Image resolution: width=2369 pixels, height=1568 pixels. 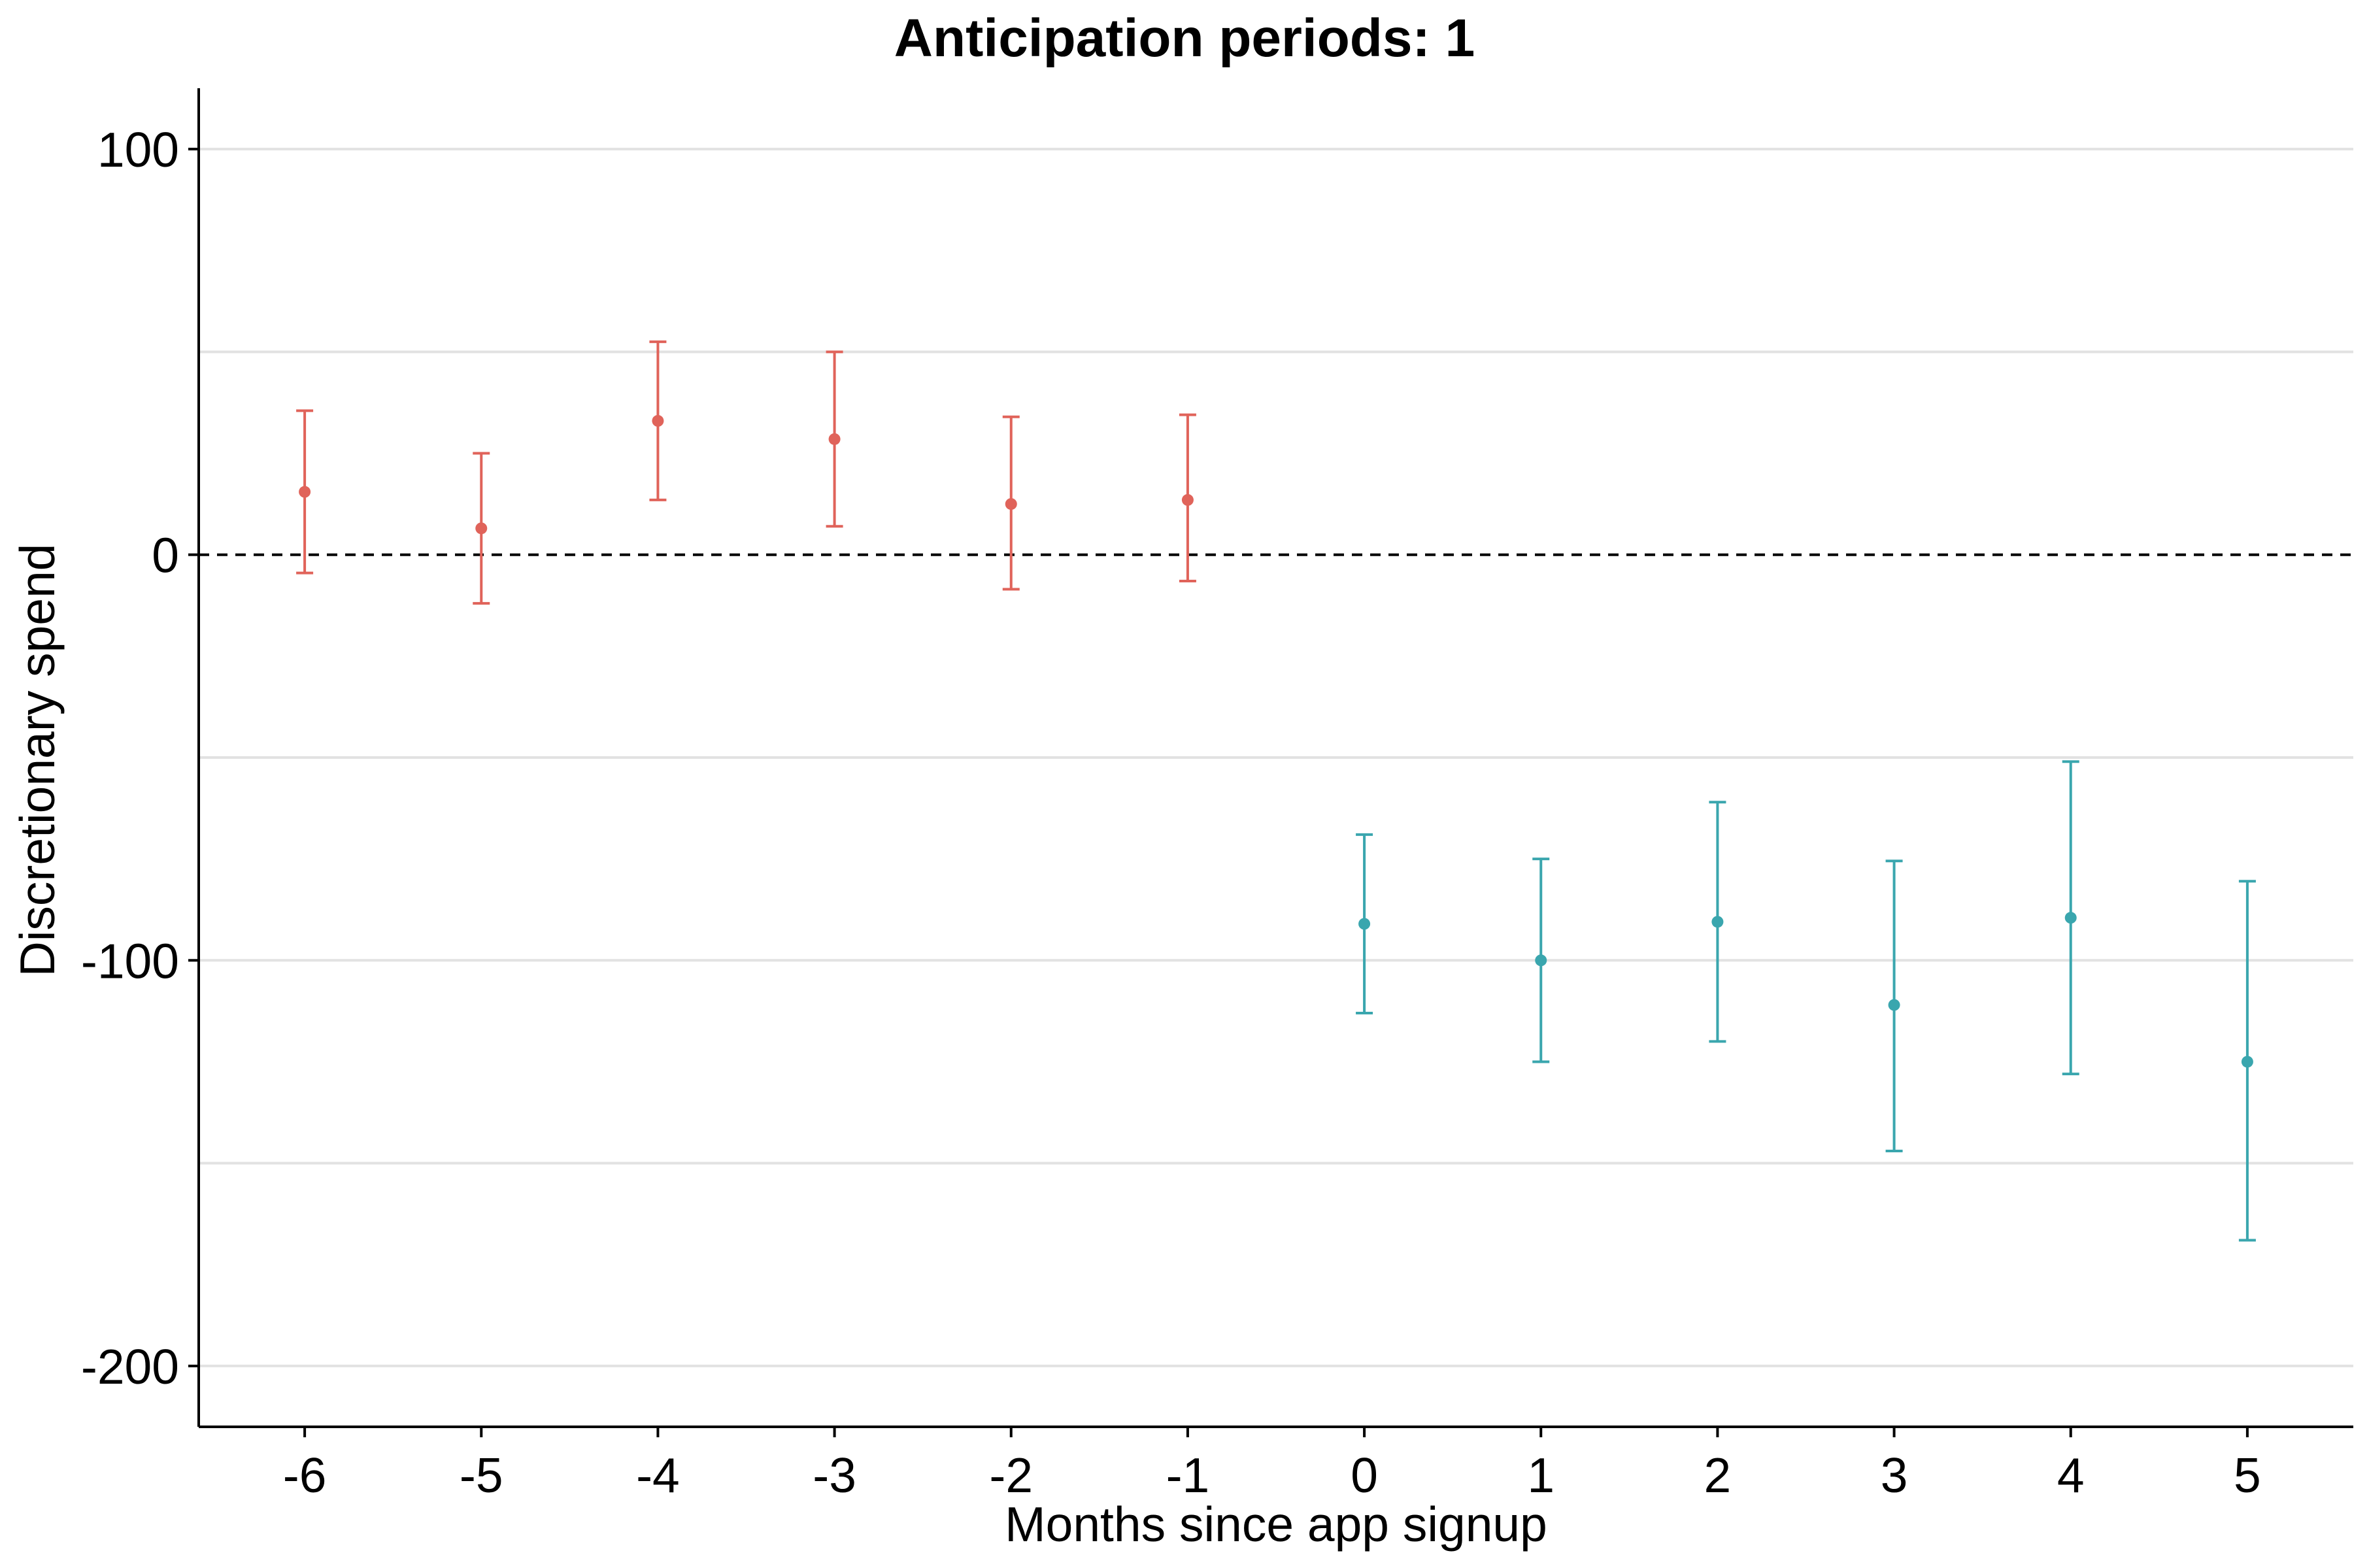 What do you see at coordinates (305, 1475) in the screenshot?
I see `x-tick-label: -6` at bounding box center [305, 1475].